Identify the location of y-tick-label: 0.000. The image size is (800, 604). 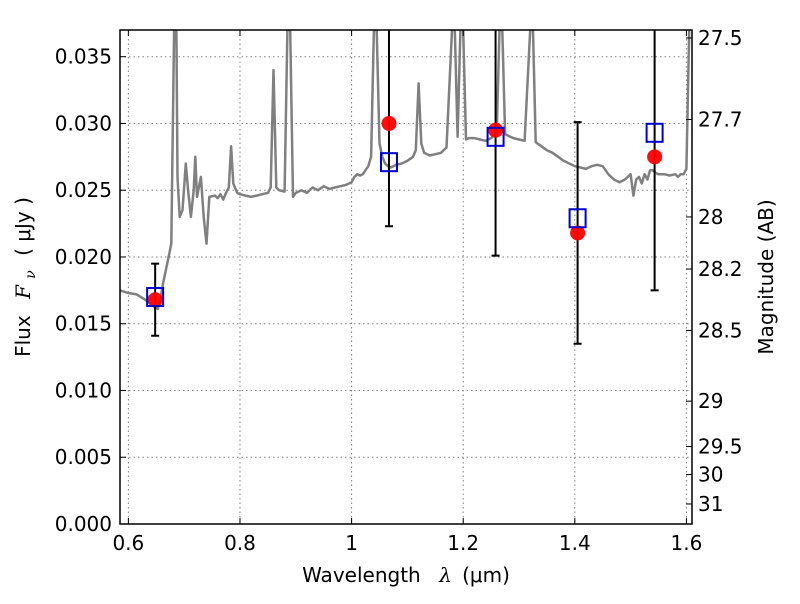
(83, 524).